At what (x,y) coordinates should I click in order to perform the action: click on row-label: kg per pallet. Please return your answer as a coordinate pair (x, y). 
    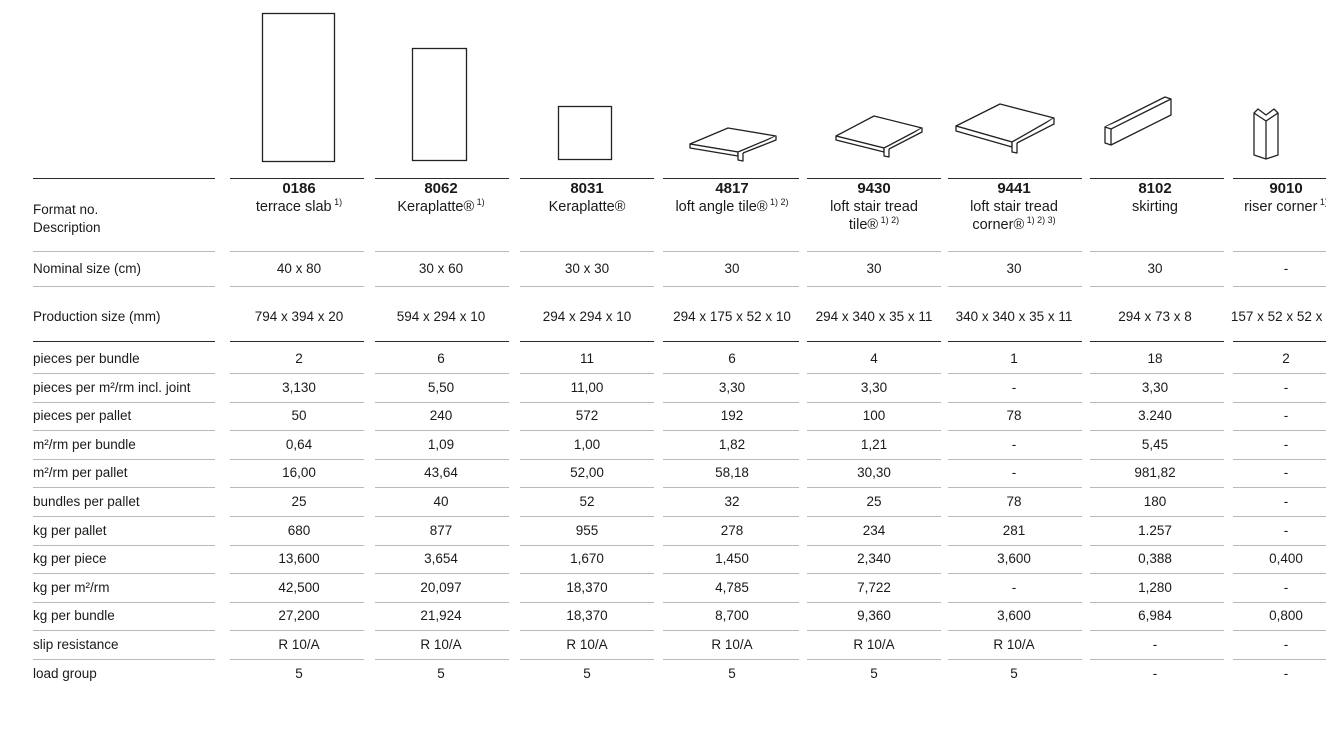
    Looking at the image, I should click on (70, 530).